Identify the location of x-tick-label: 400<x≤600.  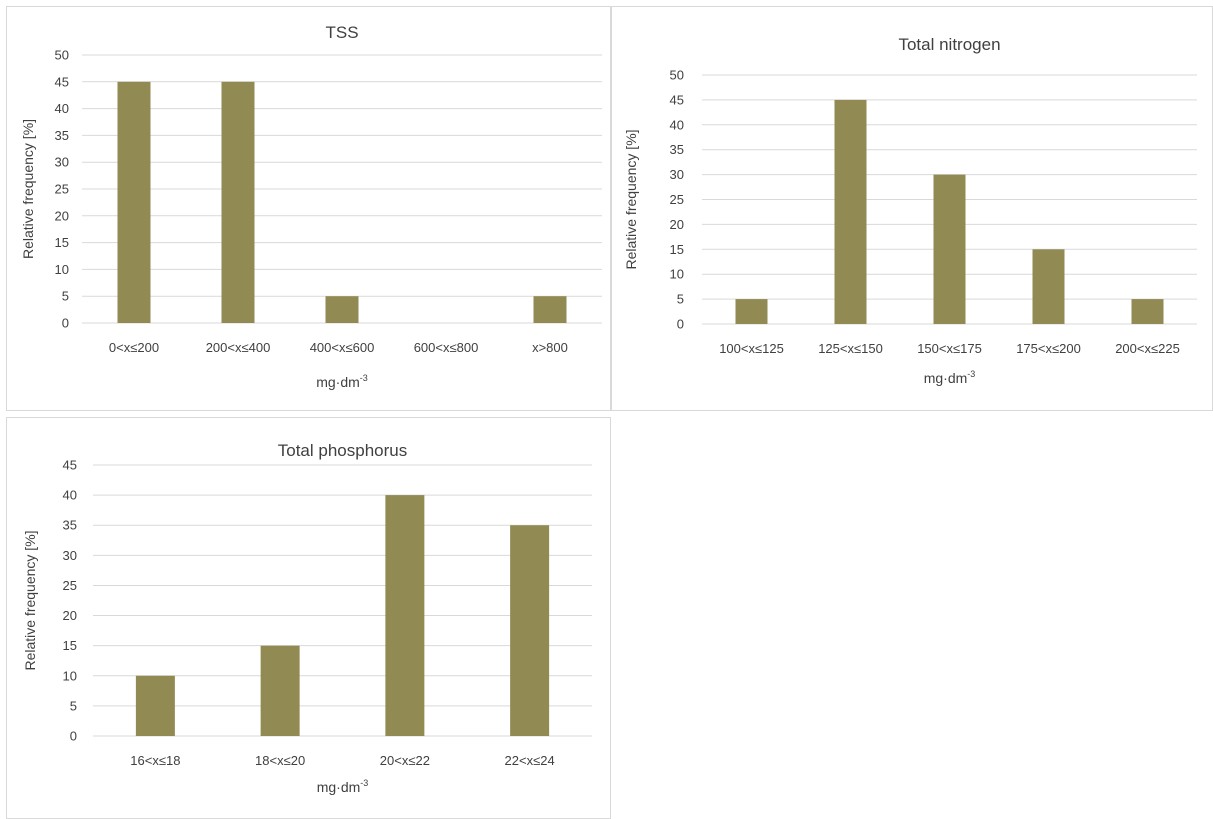
(342, 347).